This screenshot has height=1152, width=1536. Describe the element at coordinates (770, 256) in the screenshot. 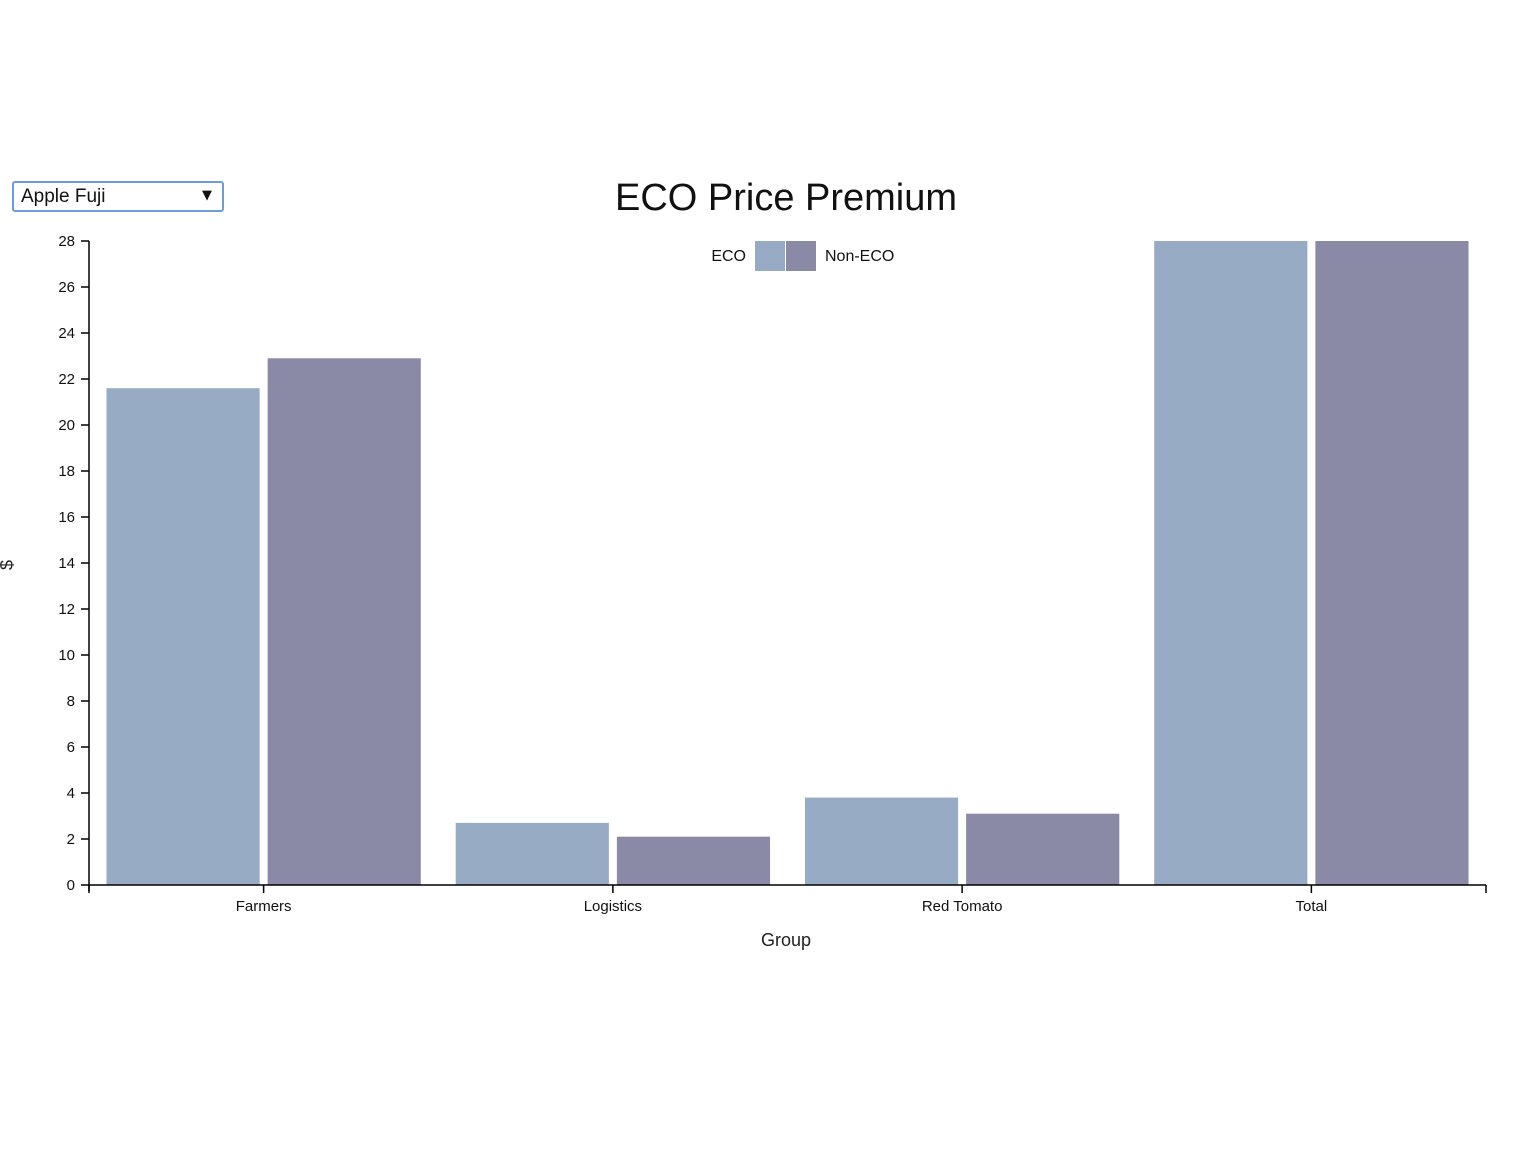

I see `legend-swatch-eco` at that location.